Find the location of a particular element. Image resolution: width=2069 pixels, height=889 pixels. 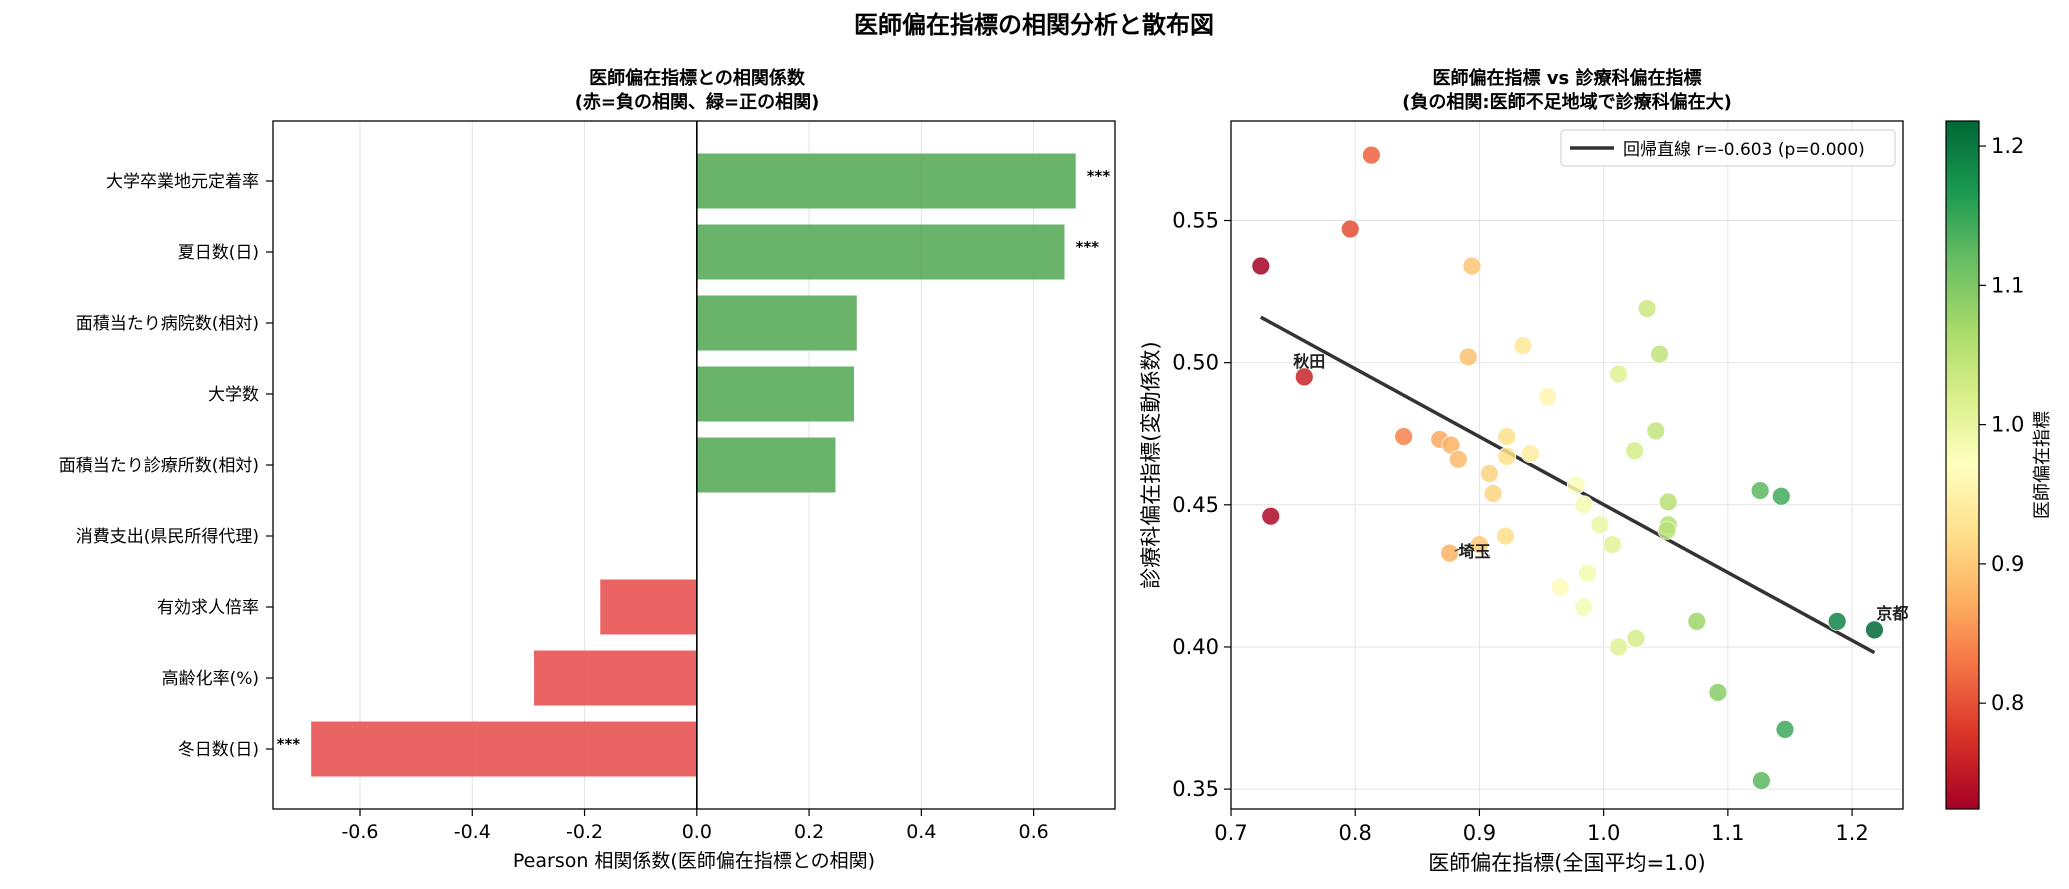

legend: 回帰直線 r=-0.603 (p=0.000) is located at coordinates (1728, 148).